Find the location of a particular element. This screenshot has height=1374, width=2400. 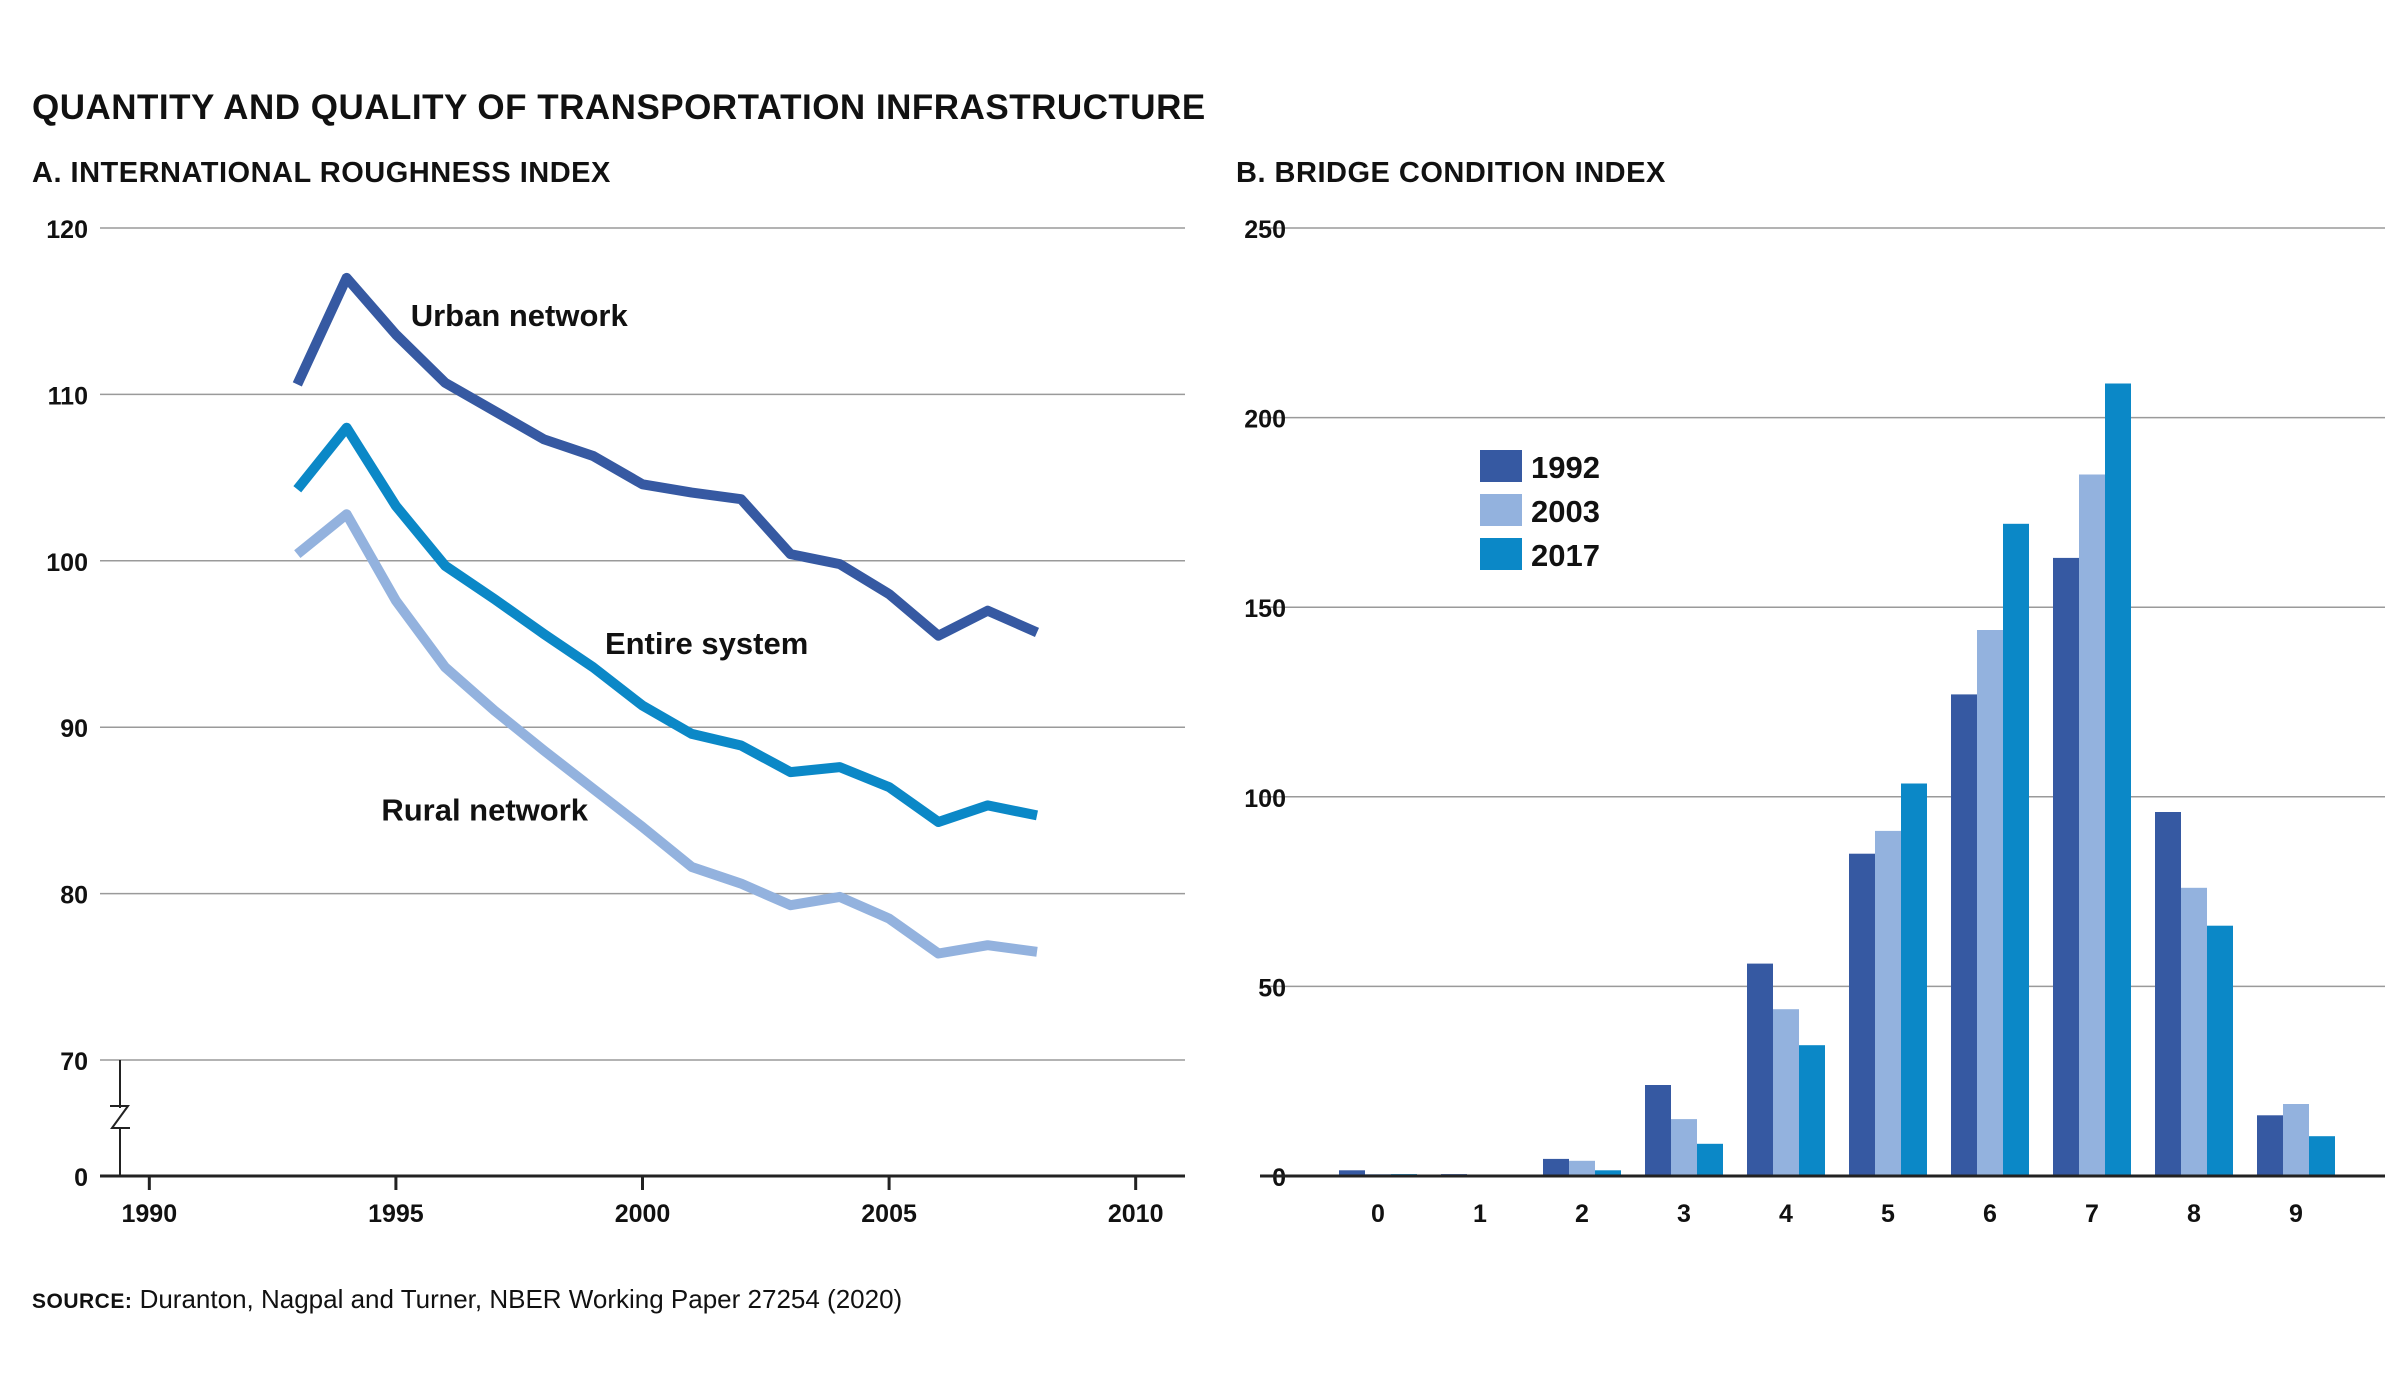

legend-swatch-2017 is located at coordinates (1501, 554).